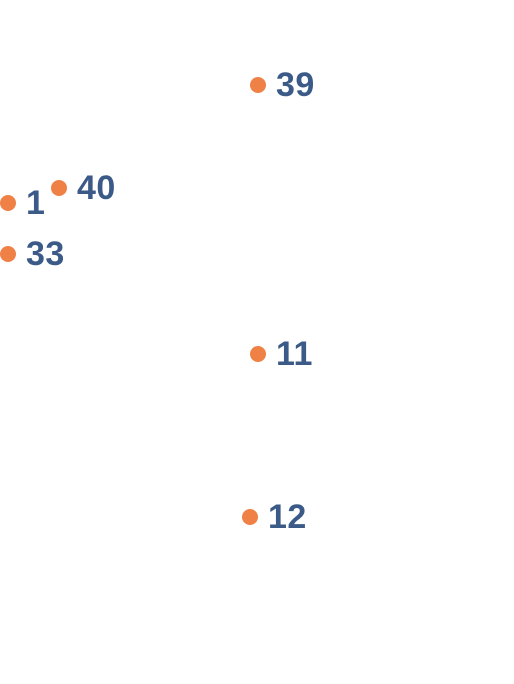 The height and width of the screenshot is (684, 514). Describe the element at coordinates (287, 517) in the screenshot. I see `point-label: 12` at that location.